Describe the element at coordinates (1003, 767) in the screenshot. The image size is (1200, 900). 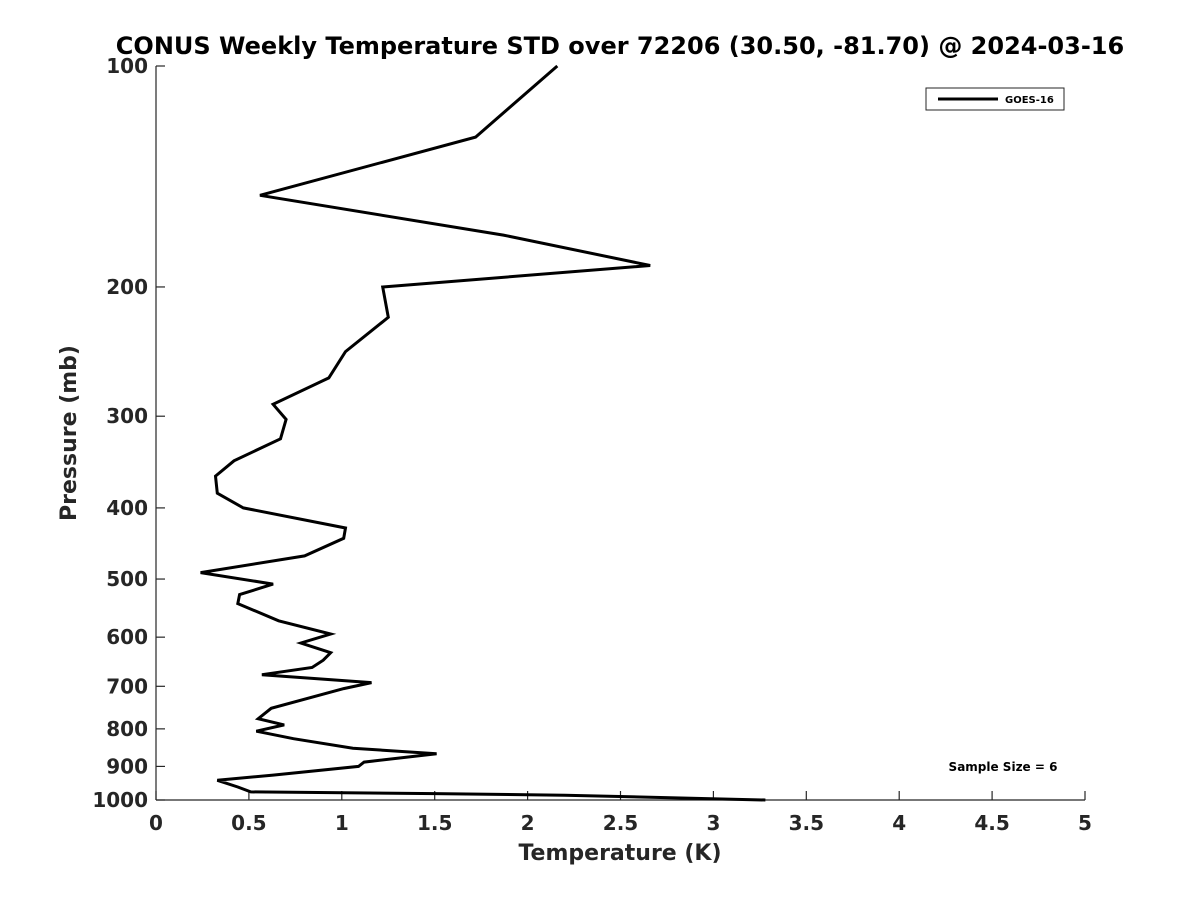
I see `sample-size-annotation: Sample Size = 6` at that location.